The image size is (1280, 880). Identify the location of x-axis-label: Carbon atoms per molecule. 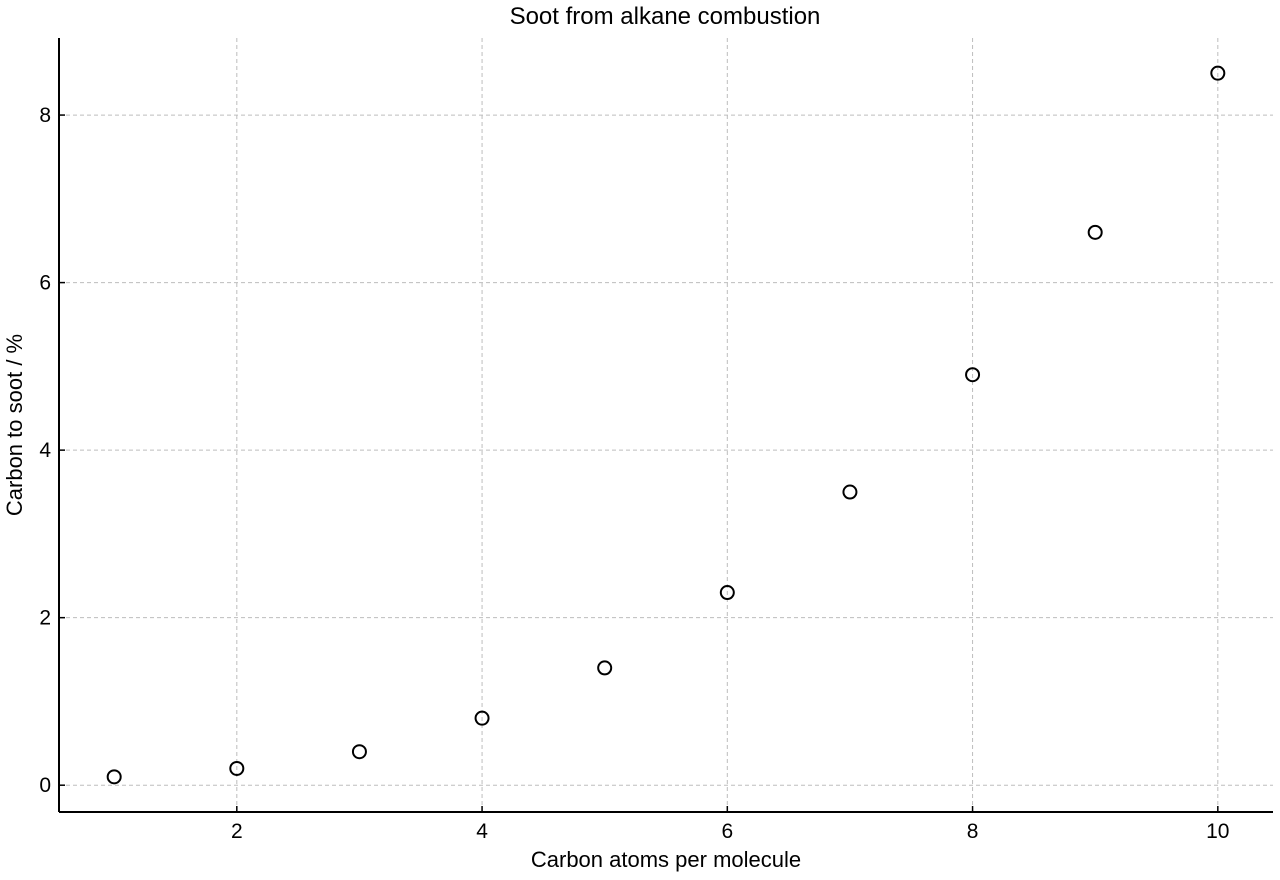
(666, 859).